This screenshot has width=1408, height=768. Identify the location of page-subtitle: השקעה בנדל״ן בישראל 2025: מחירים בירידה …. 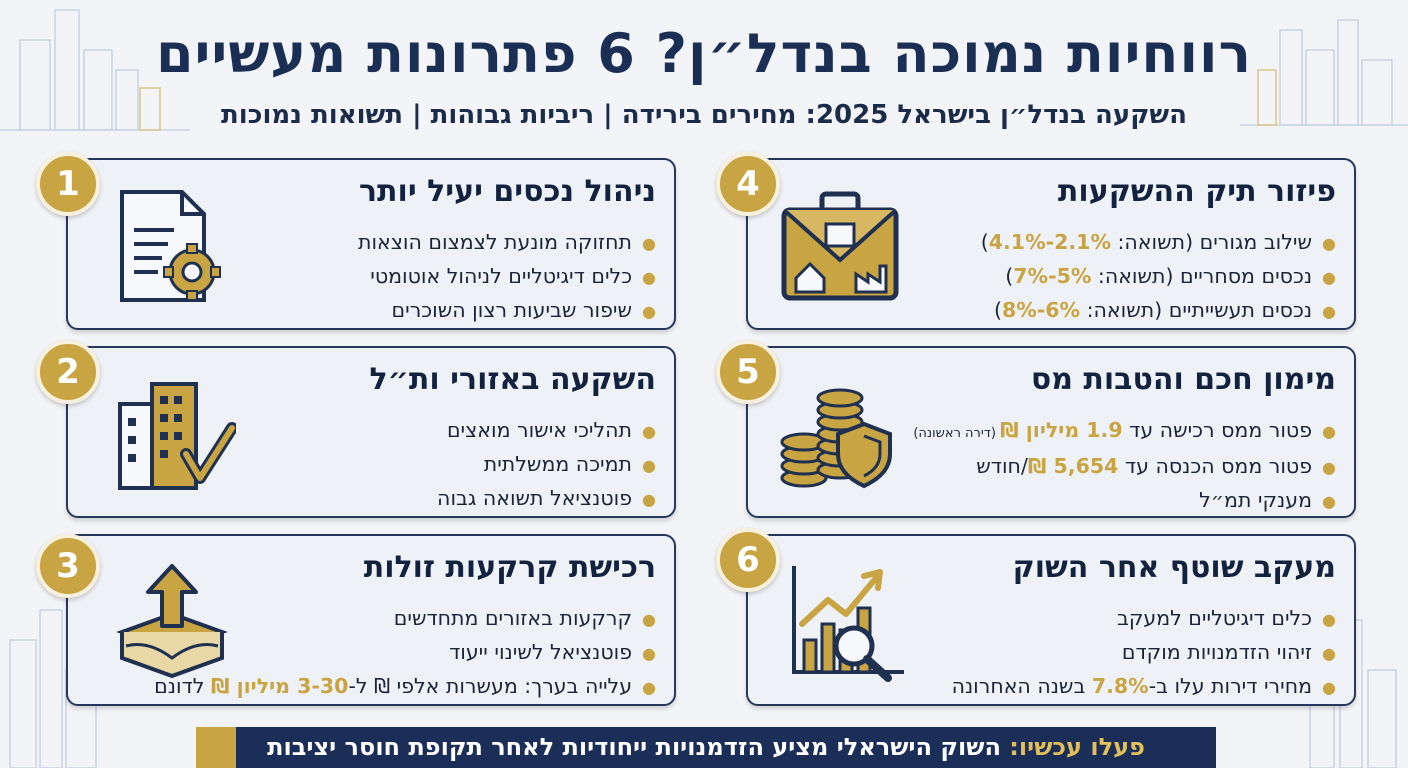
(704, 115).